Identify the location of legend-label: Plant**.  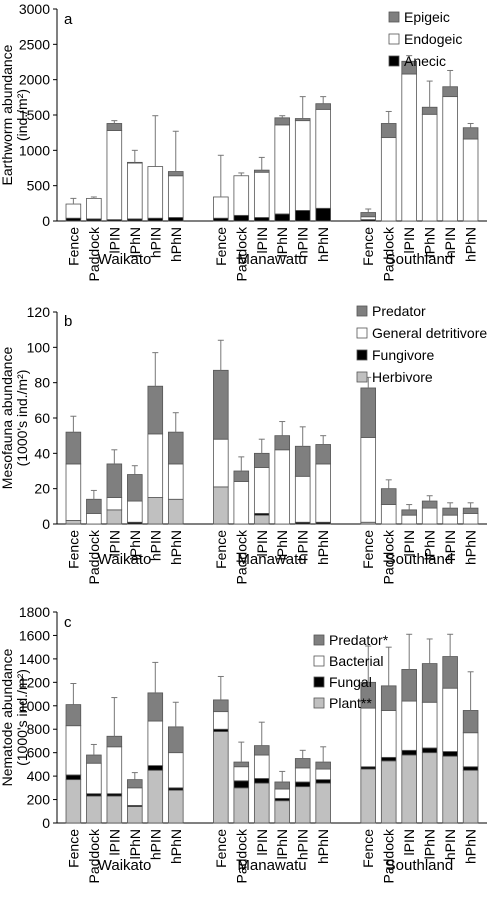
(350, 703).